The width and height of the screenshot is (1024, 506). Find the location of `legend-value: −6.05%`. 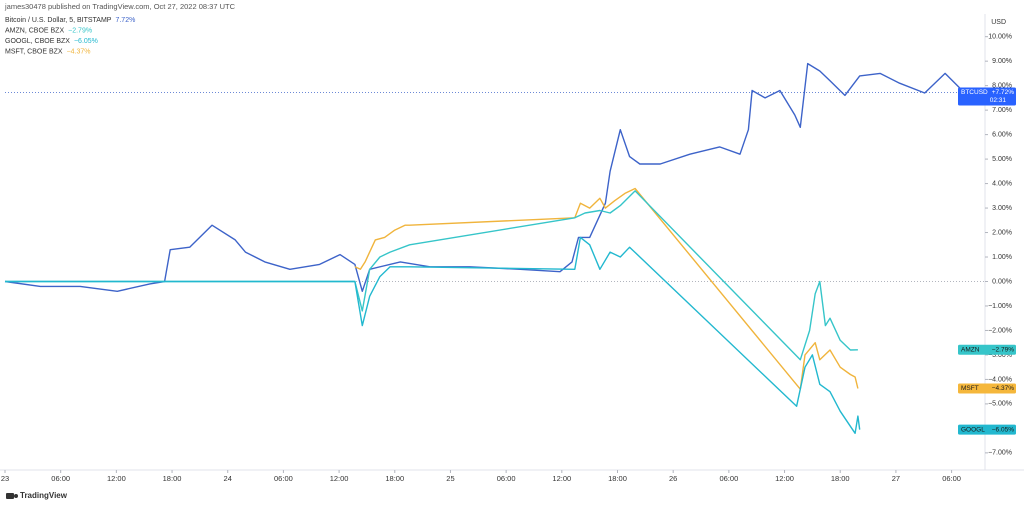

legend-value: −6.05% is located at coordinates (86, 41).